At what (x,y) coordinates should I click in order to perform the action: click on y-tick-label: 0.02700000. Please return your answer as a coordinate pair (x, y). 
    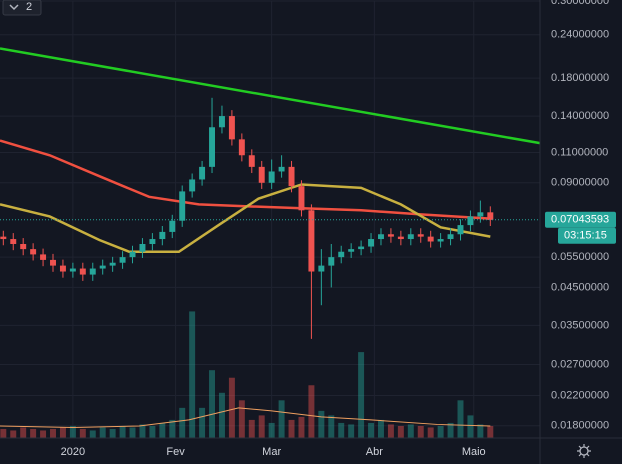
    Looking at the image, I should click on (580, 364).